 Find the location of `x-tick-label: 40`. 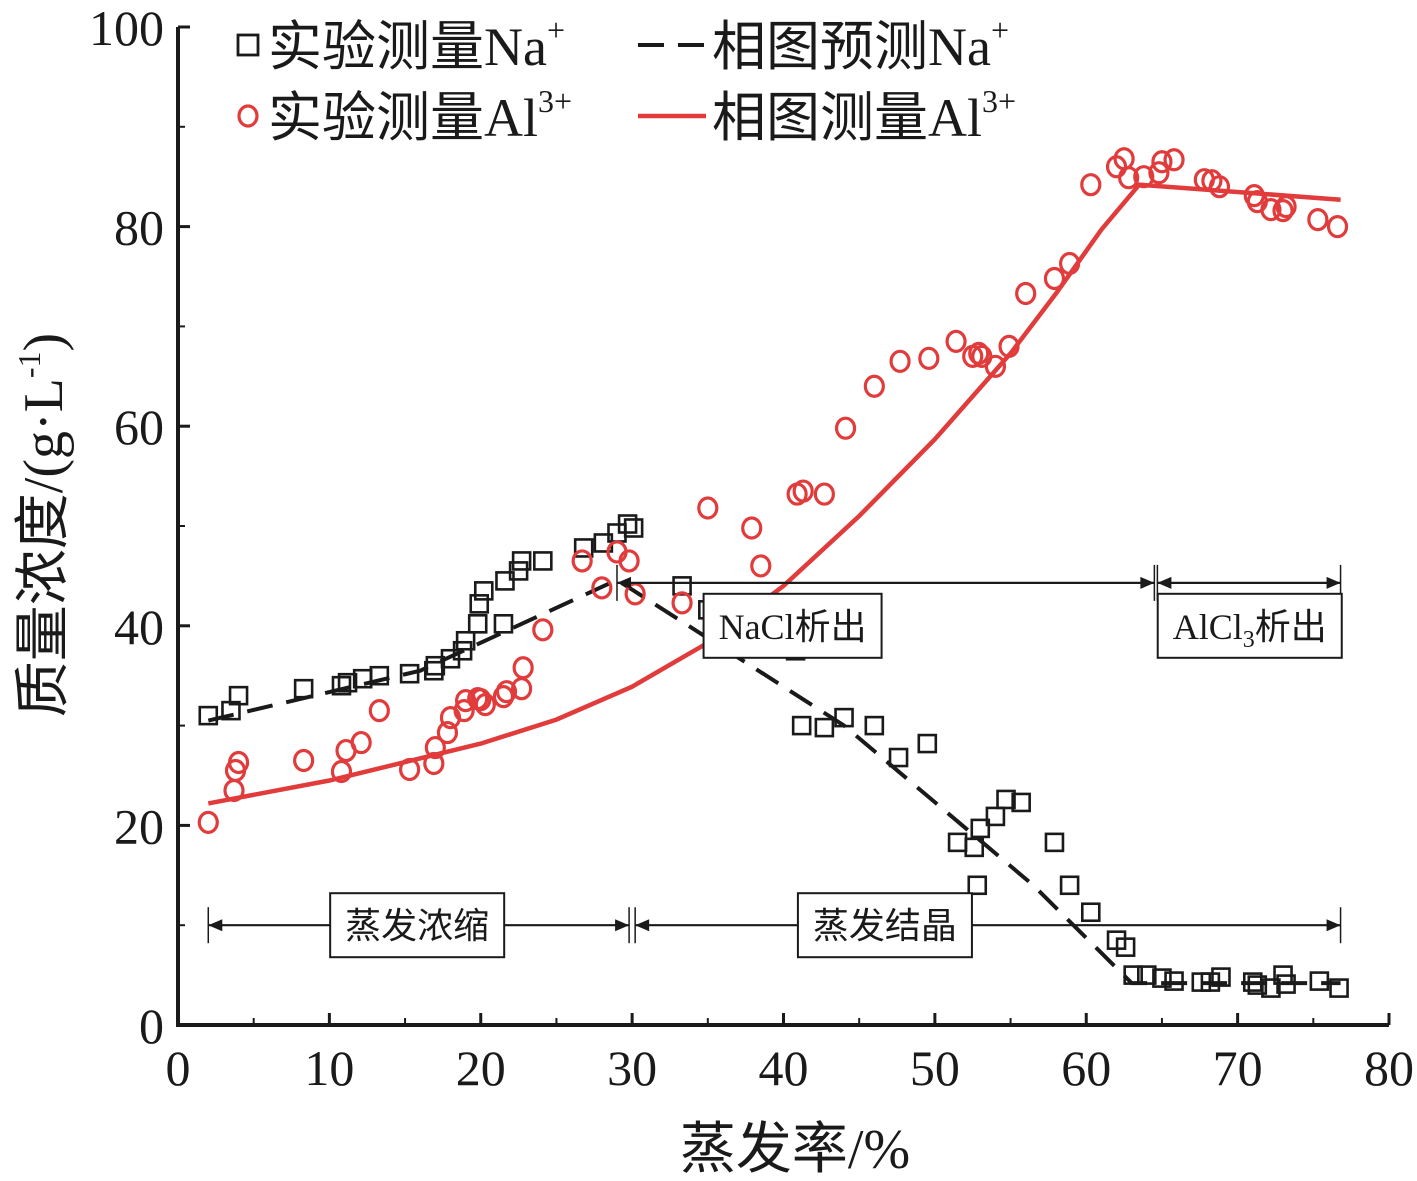

x-tick-label: 40 is located at coordinates (784, 1068).